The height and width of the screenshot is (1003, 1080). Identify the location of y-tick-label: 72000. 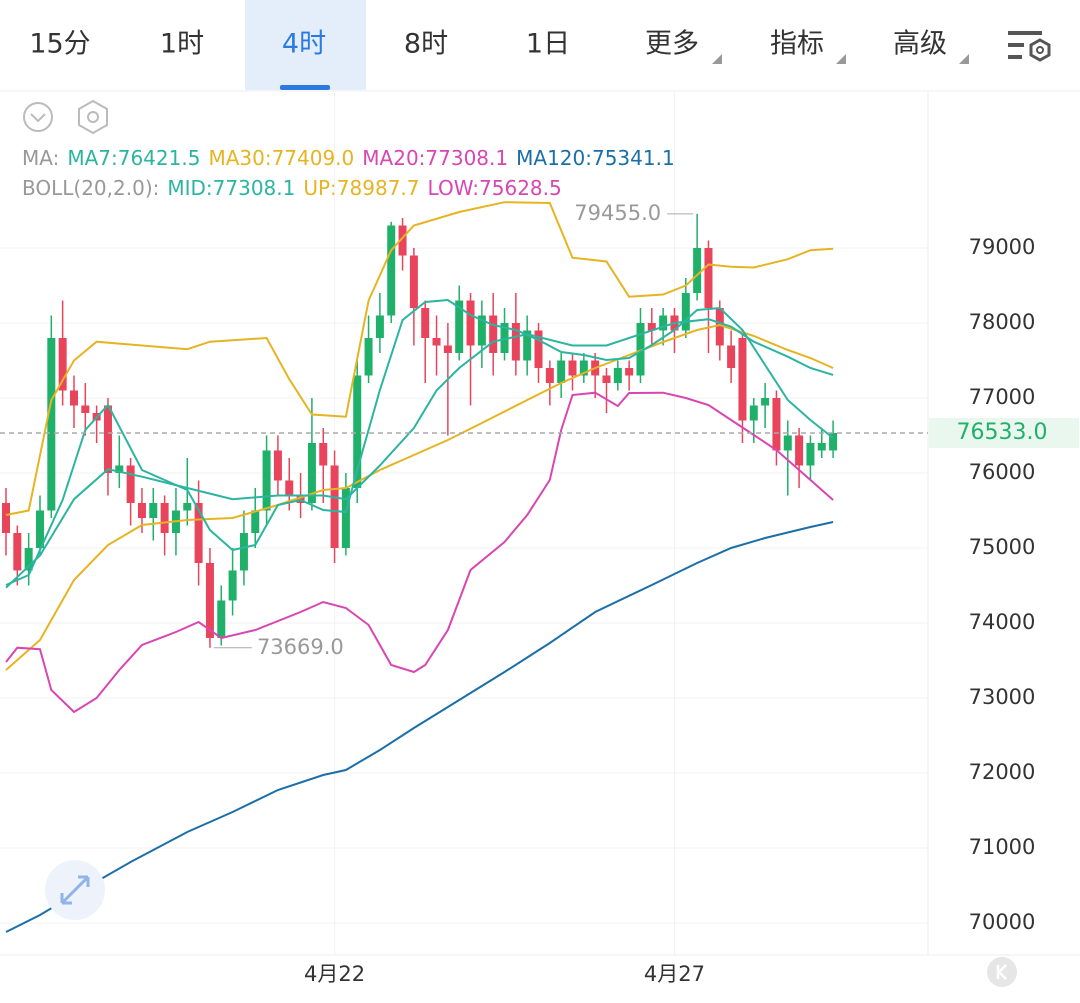
(1002, 772).